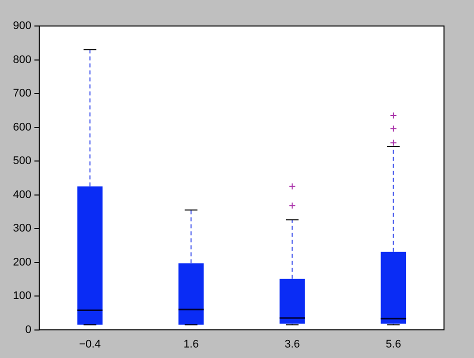 Image resolution: width=474 pixels, height=358 pixels. Describe the element at coordinates (22, 161) in the screenshot. I see `y-tick-label: 500` at that location.